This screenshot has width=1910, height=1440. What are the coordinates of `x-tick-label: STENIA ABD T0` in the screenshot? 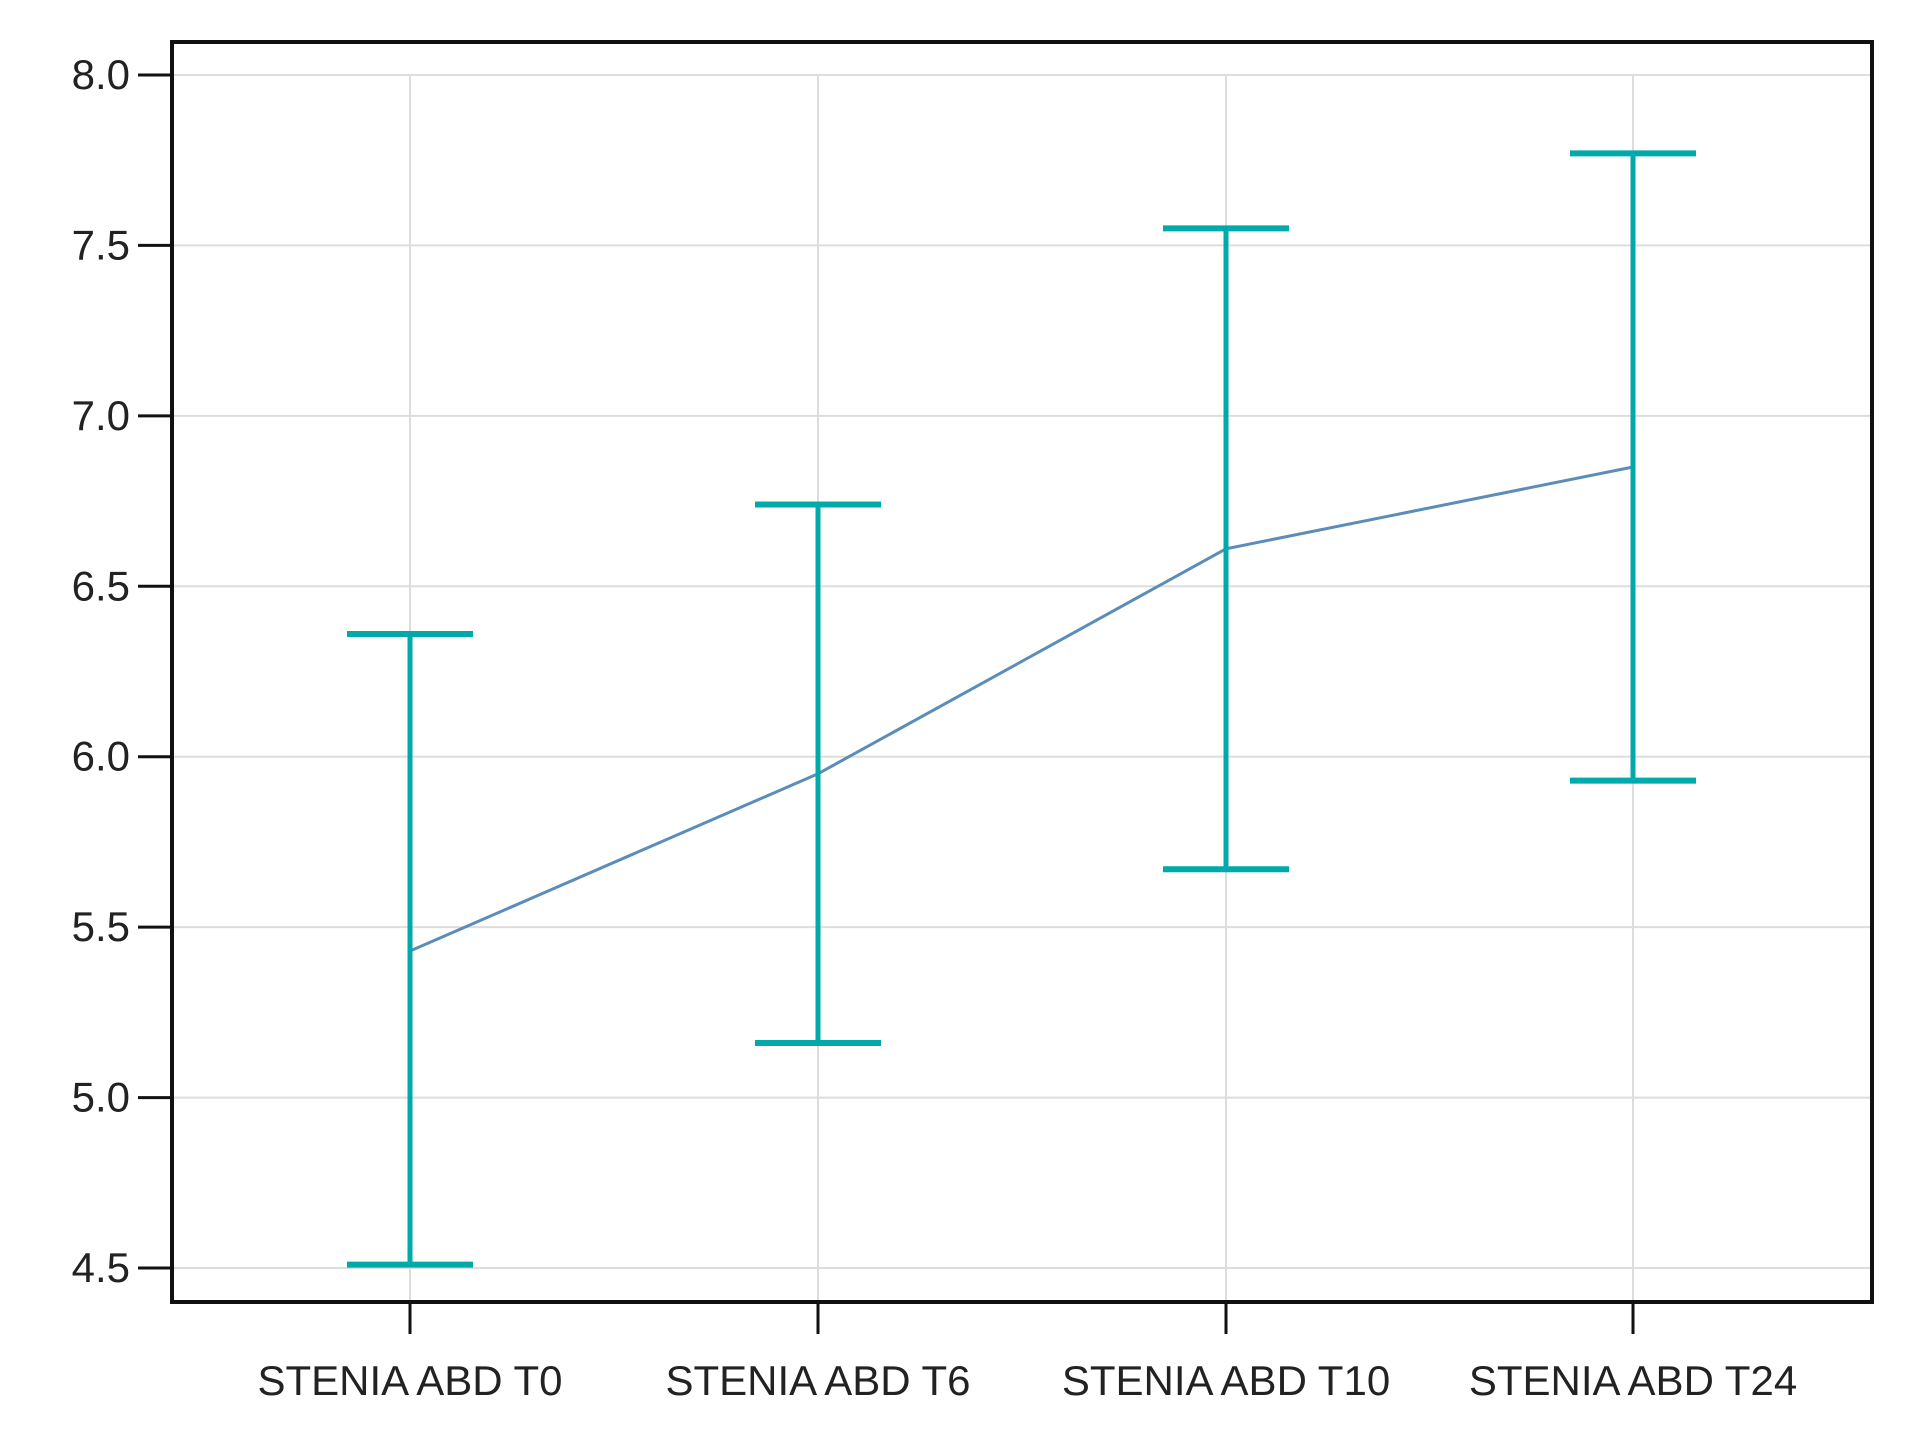 It's located at (409, 1380).